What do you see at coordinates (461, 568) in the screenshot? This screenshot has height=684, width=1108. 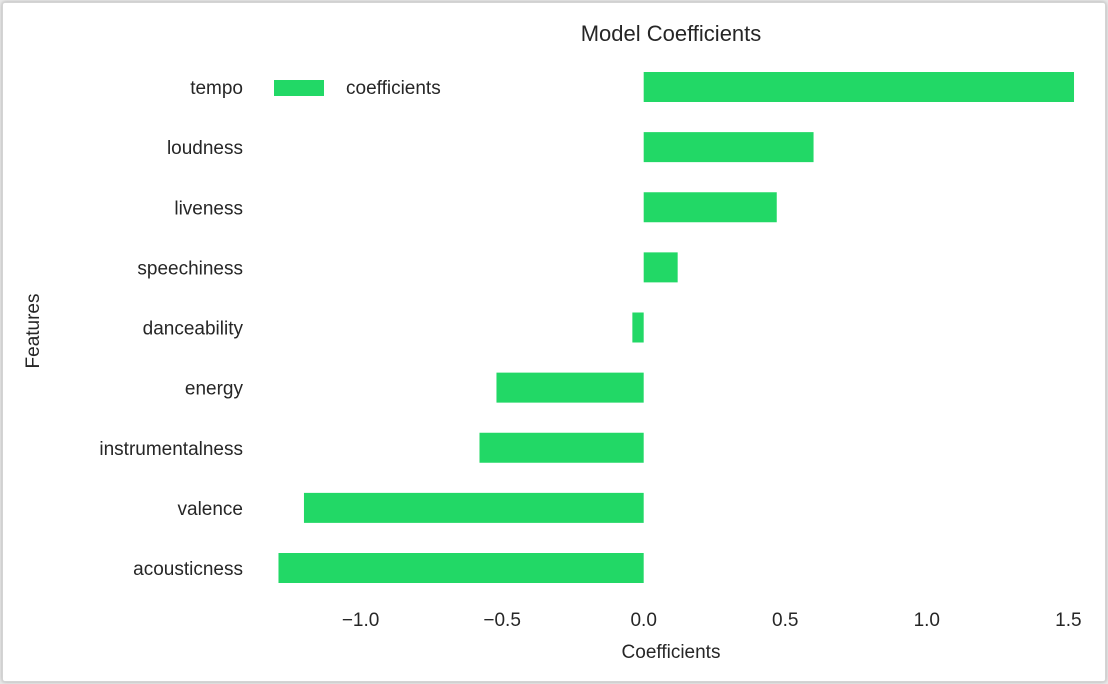 I see `bar-acousticness` at bounding box center [461, 568].